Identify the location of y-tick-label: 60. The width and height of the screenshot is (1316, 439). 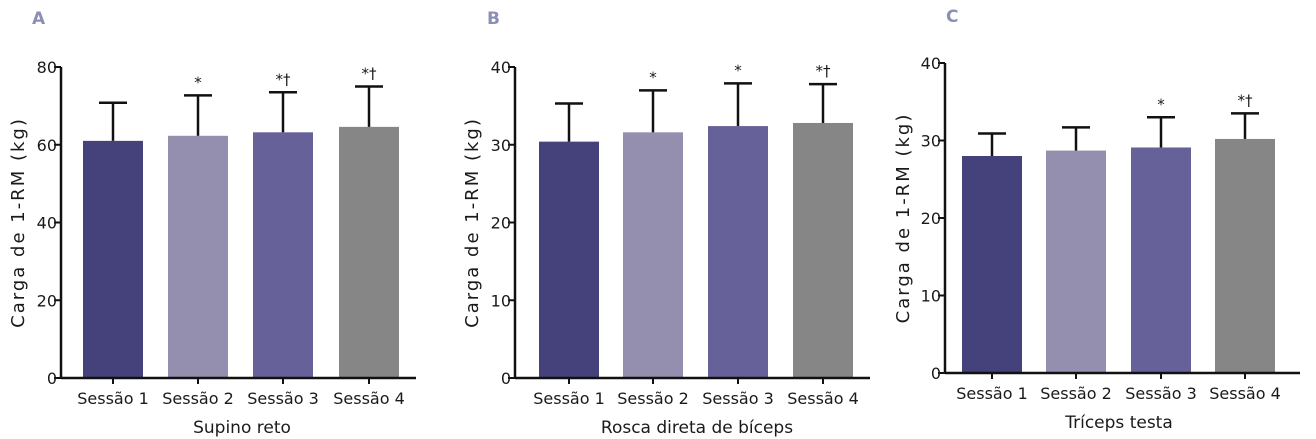
(47, 145).